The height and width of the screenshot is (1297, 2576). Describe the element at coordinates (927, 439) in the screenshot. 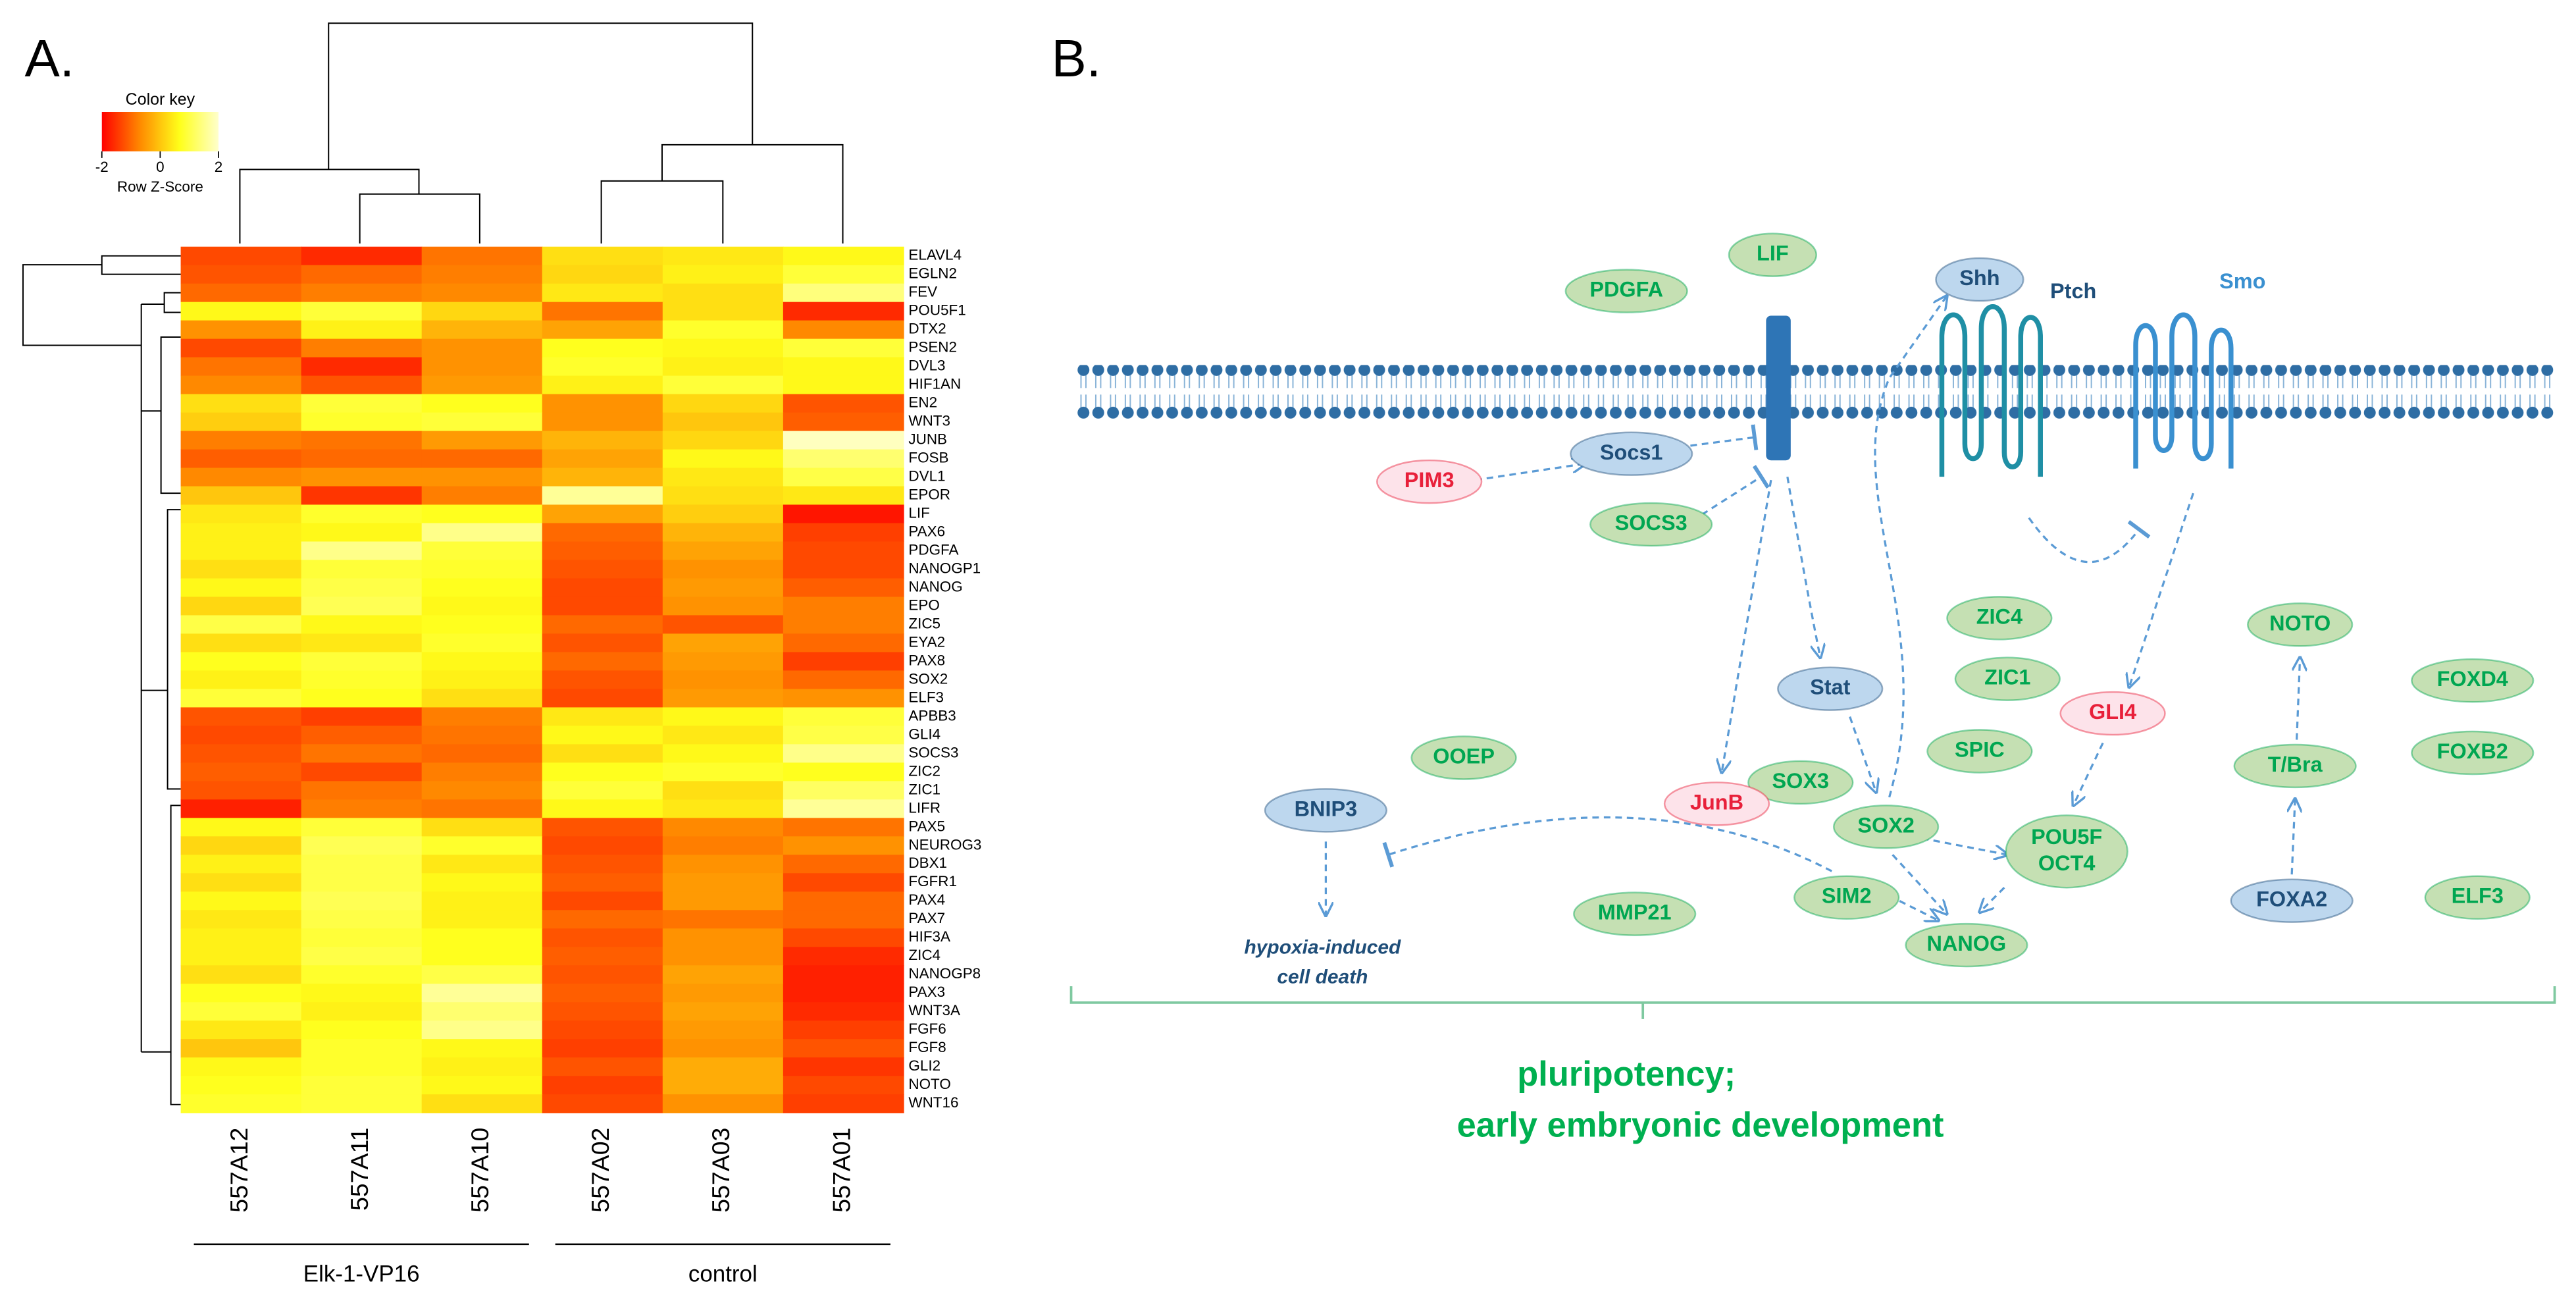

I see `row-label: JUNB` at that location.